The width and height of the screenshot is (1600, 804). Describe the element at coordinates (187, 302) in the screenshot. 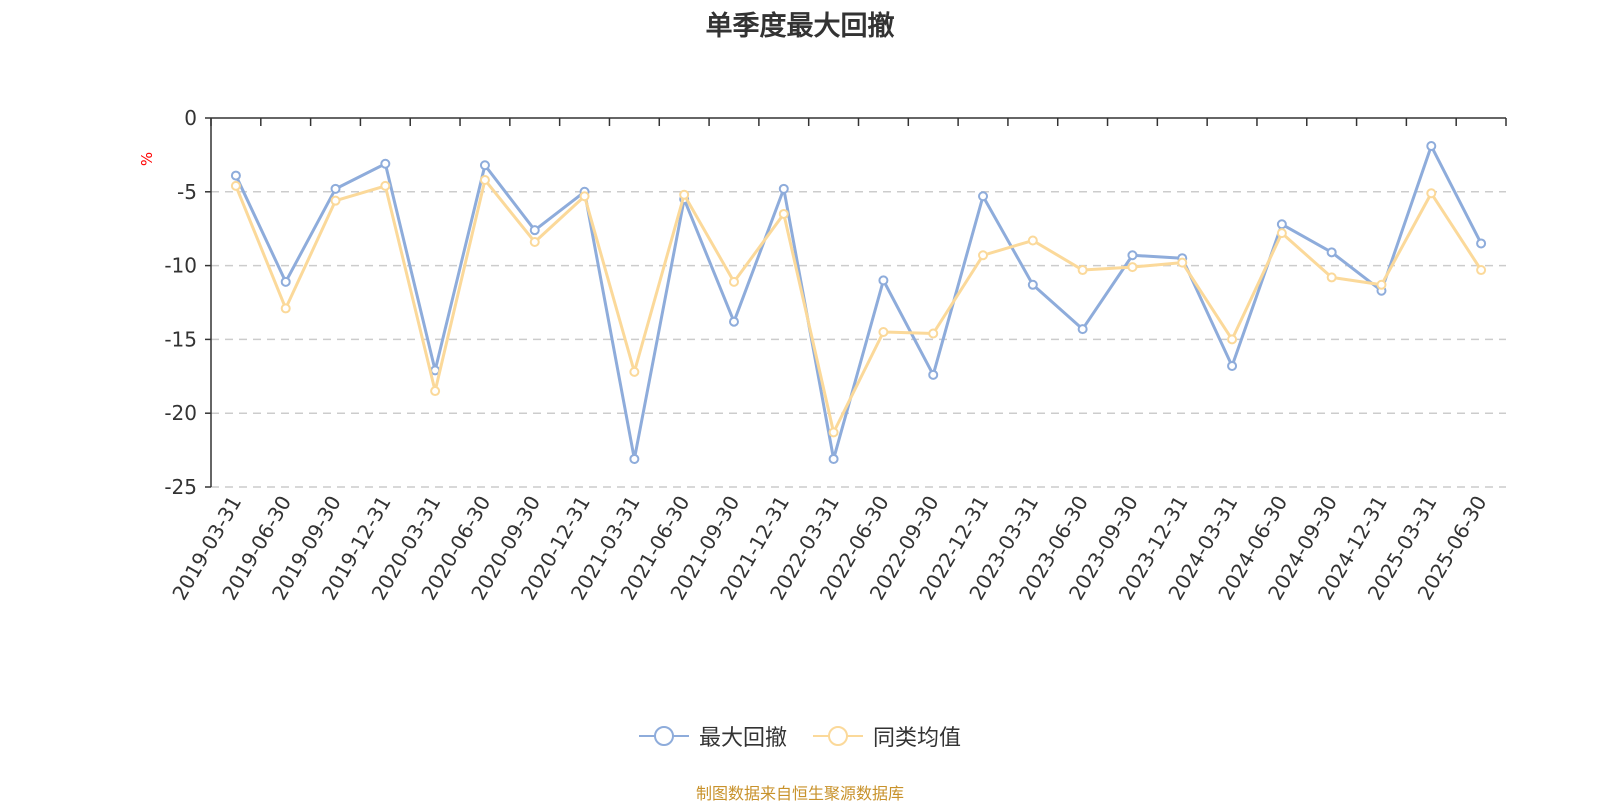

I see `y-axis-ticks: 0 -5 -10 -15 -20 -25` at that location.